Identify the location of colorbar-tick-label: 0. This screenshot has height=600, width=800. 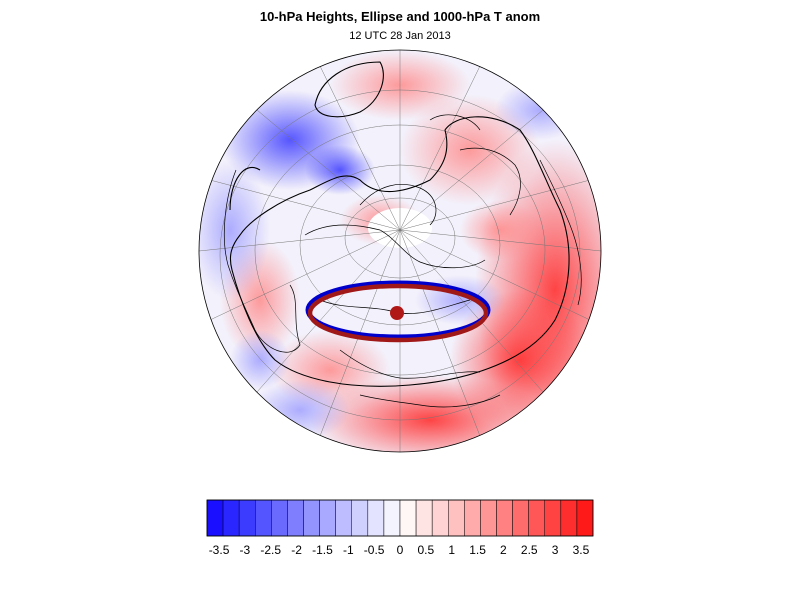
(400, 550).